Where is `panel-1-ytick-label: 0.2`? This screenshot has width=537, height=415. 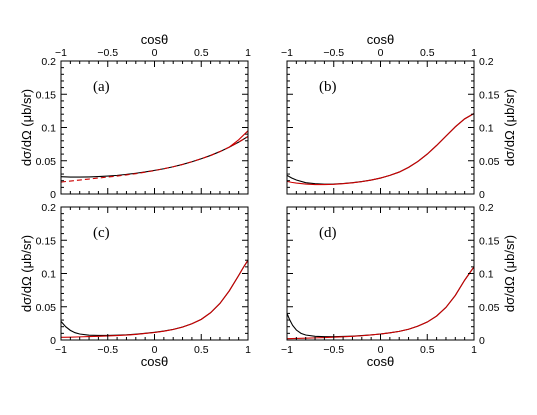
panel-1-ytick-label: 0.2 is located at coordinates (48, 62).